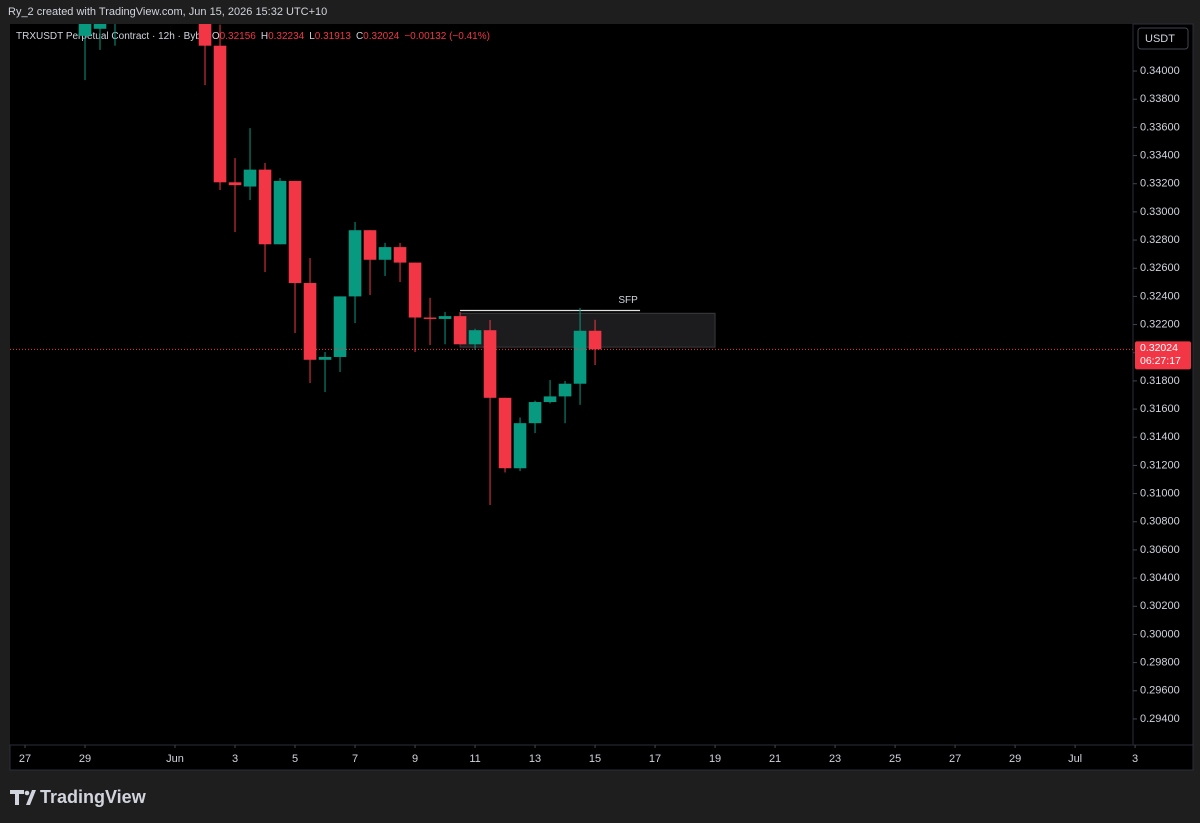 This screenshot has height=823, width=1200. Describe the element at coordinates (111, 36) in the screenshot. I see `symbol: TRXUSDT Perpetual Contract · 12h · Bybit` at that location.